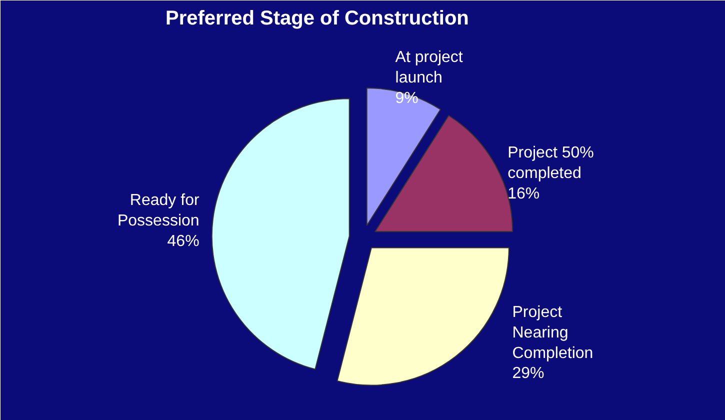 This screenshot has width=725, height=420. Describe the element at coordinates (524, 193) in the screenshot. I see `data-label: 16%` at that location.